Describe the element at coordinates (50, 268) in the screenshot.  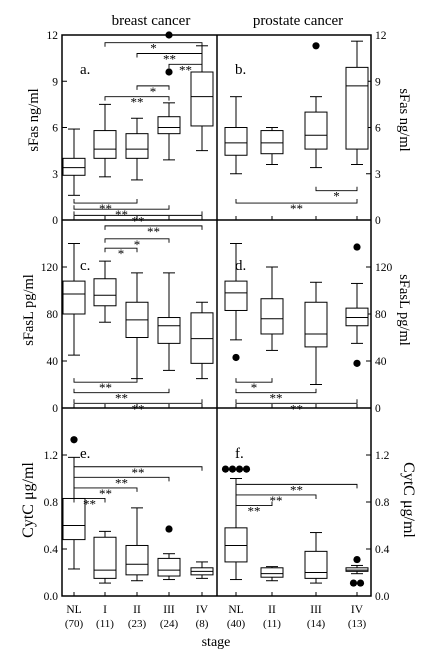
I see `panel-c-ytick-label: 120` at that location.